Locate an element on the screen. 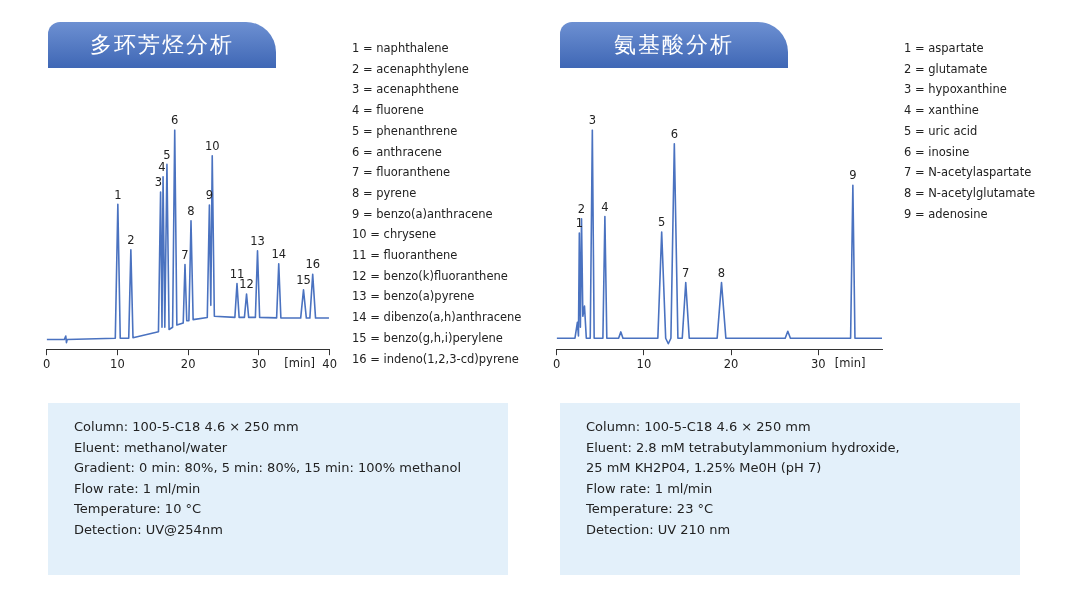  text: 14 = dibenzo(a,h)anthracene is located at coordinates (437, 318).